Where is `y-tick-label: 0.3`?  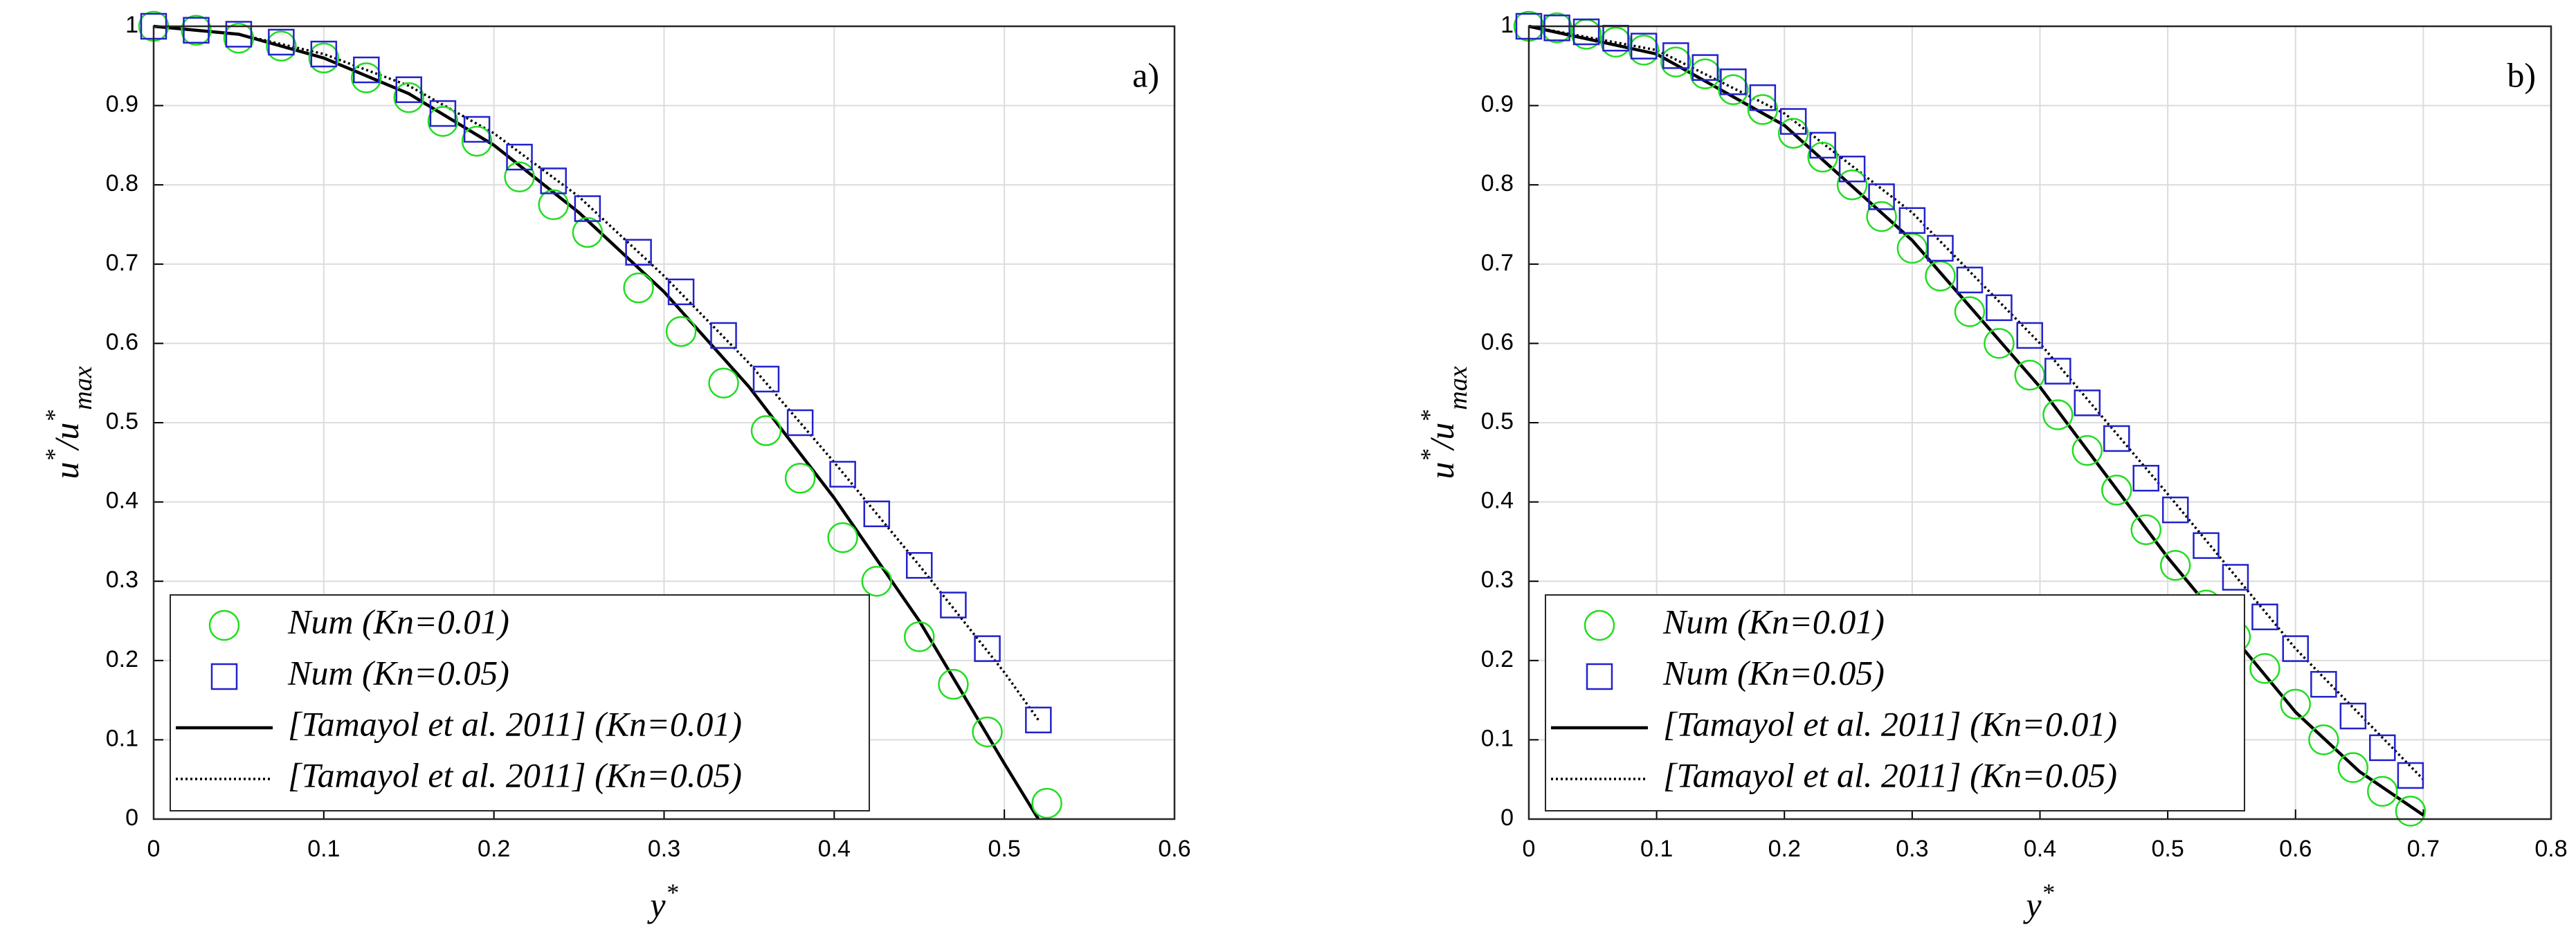
y-tick-label: 0.3 is located at coordinates (1497, 580).